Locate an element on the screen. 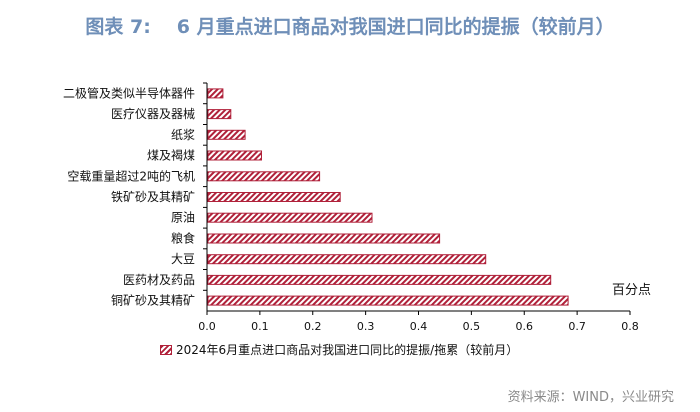 The width and height of the screenshot is (700, 412). source-note: 资料来源：WIND，兴业研究 is located at coordinates (590, 397).